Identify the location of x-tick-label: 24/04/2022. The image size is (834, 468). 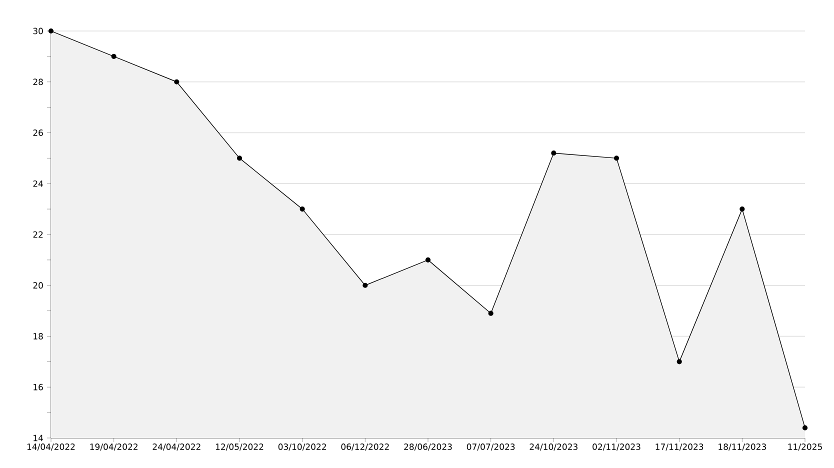
(176, 447).